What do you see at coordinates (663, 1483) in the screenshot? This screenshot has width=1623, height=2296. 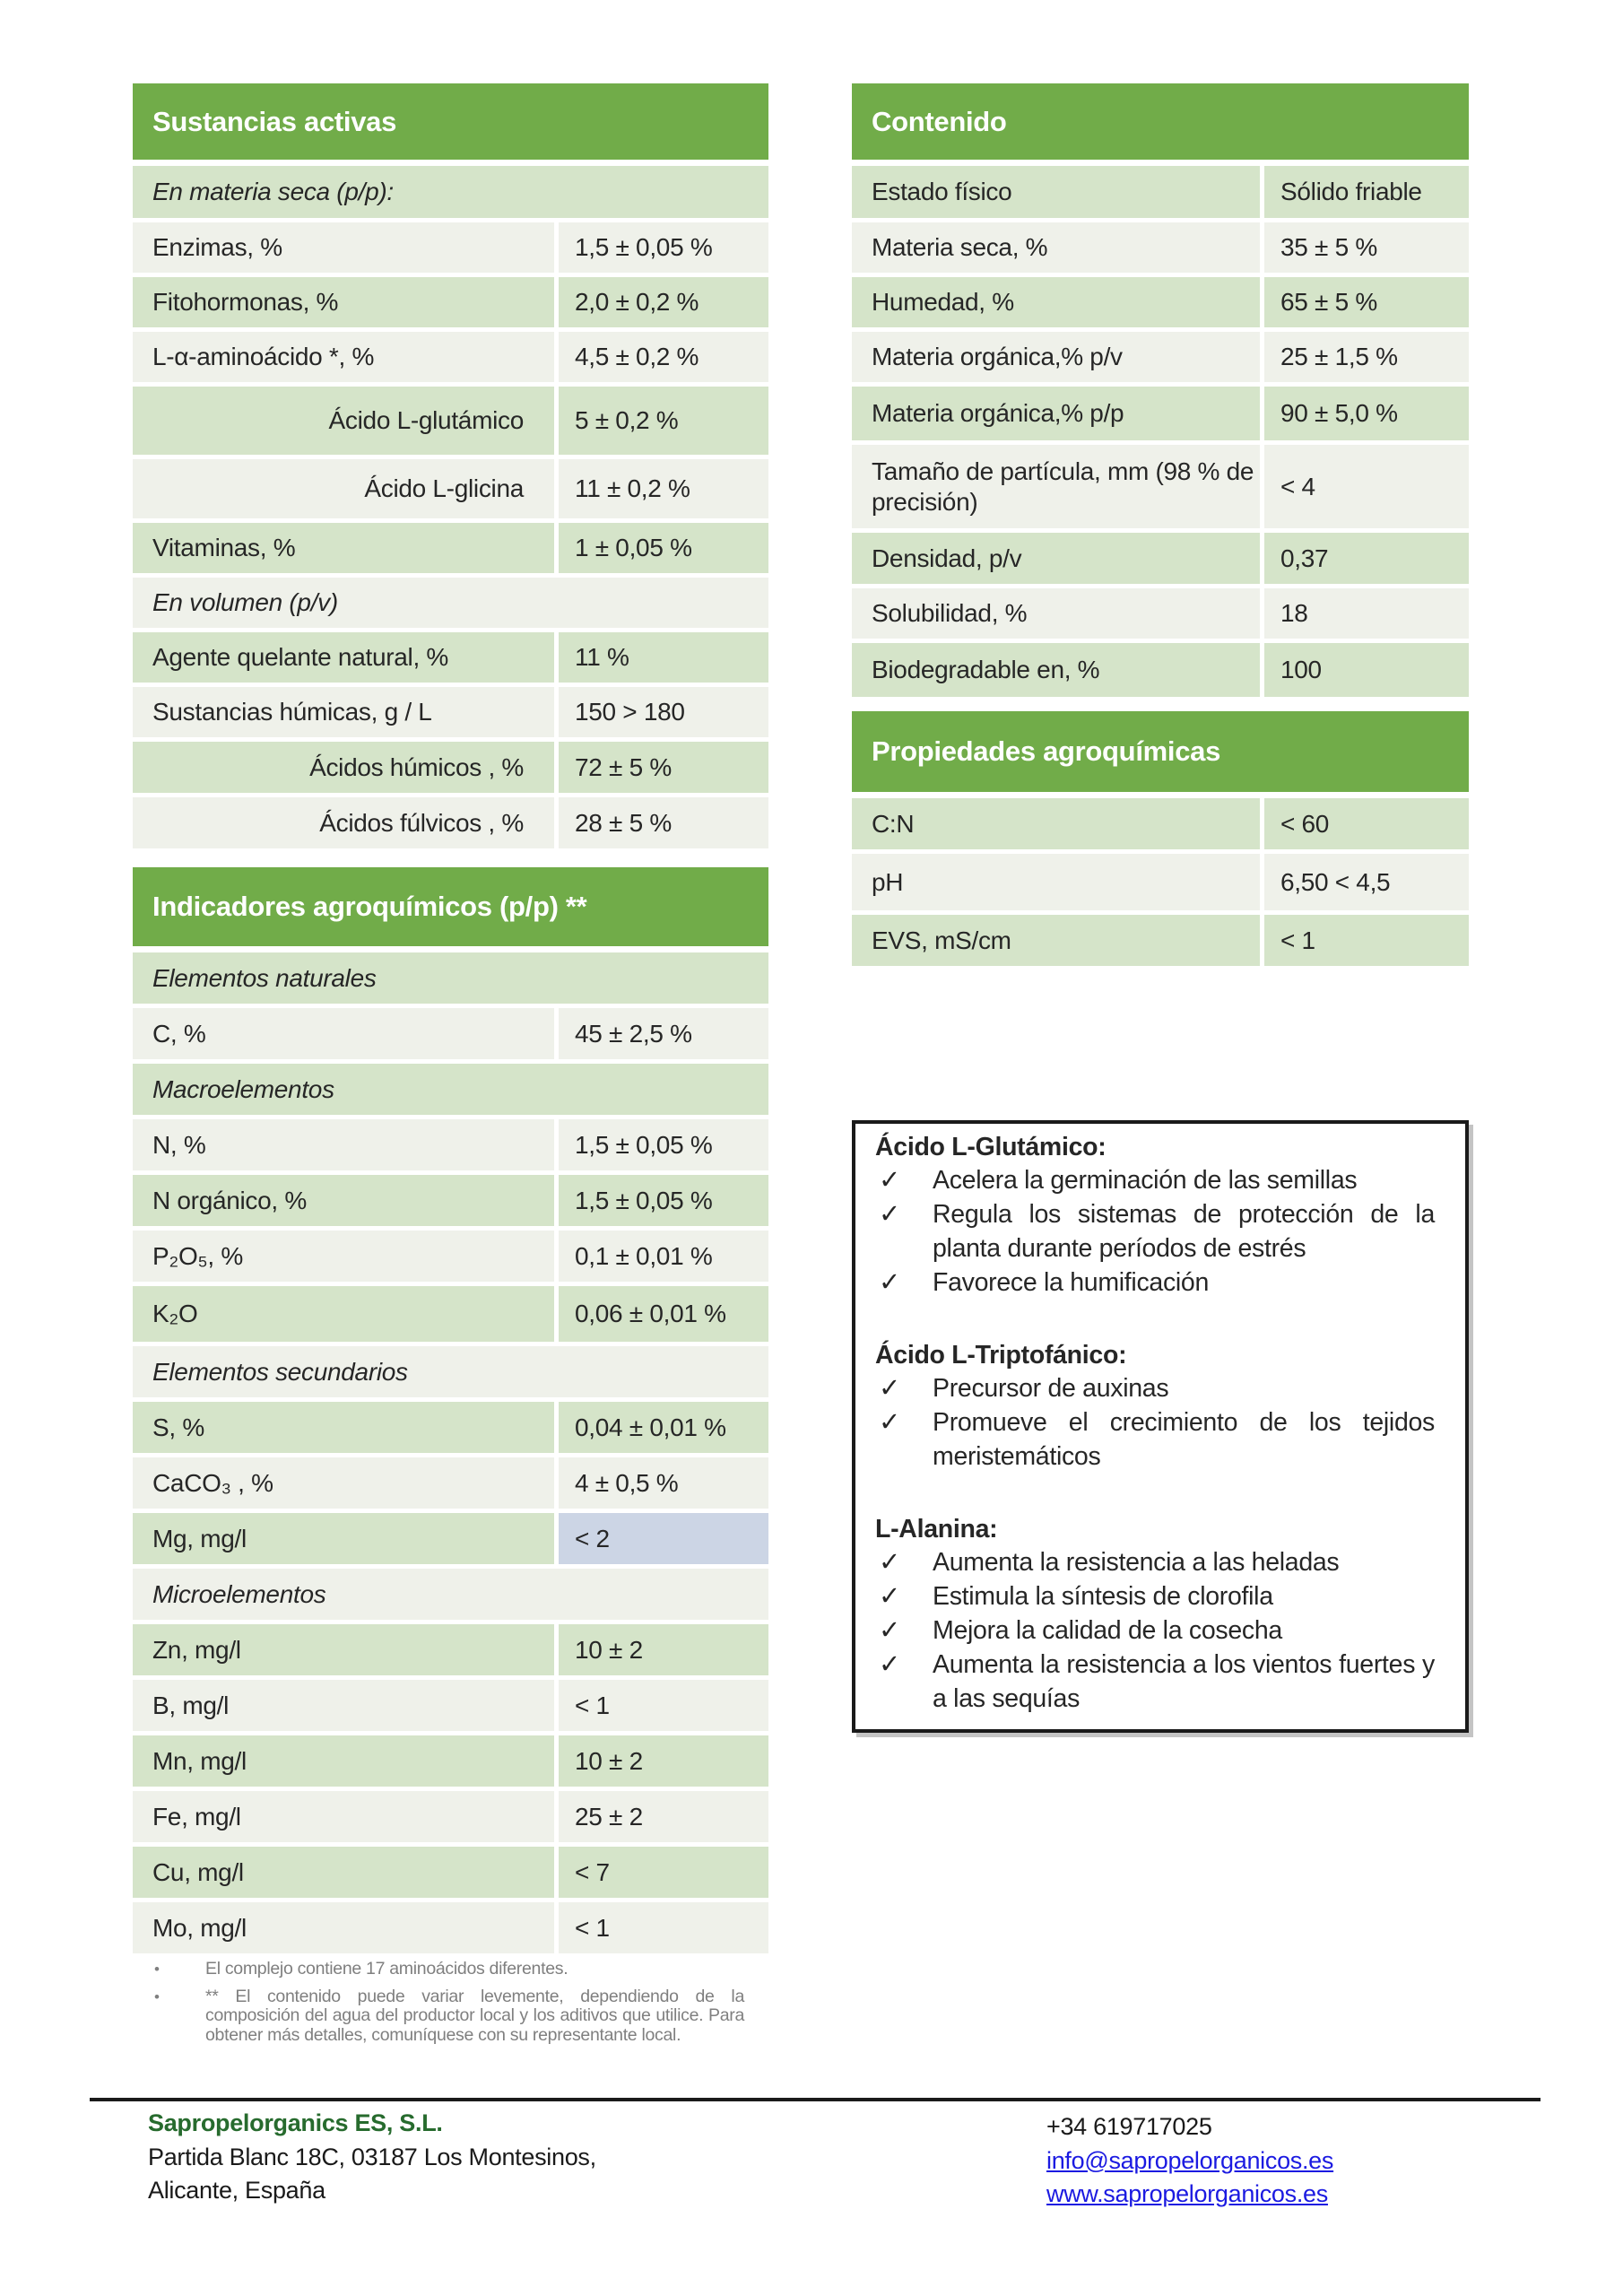 I see `row-value: 4 ± 0,5 %` at bounding box center [663, 1483].